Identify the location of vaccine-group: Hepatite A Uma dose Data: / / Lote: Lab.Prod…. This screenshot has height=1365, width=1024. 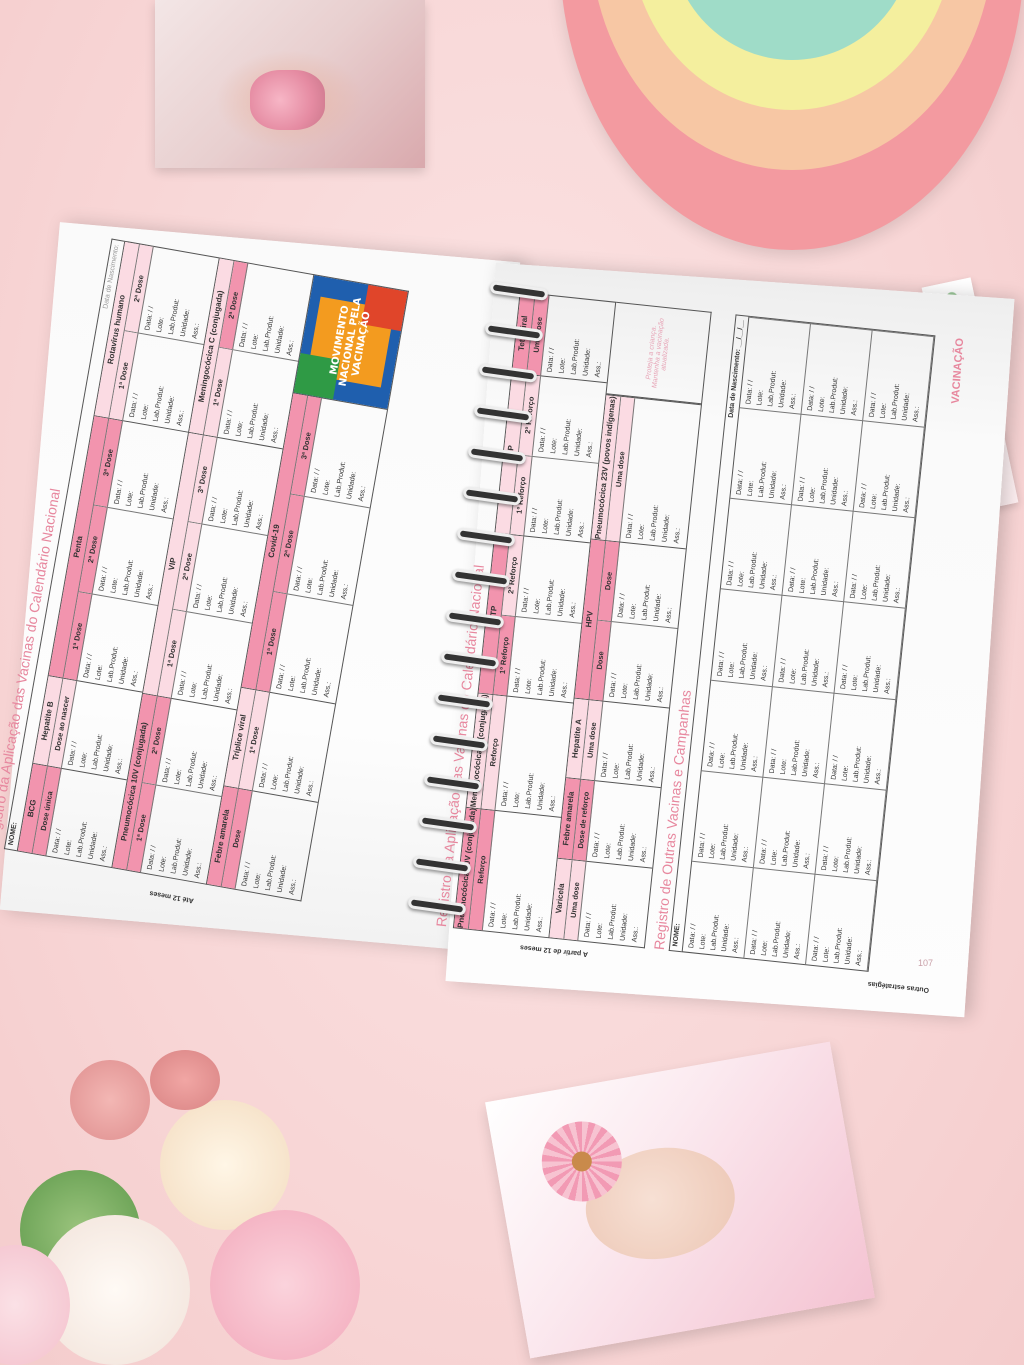
(618, 742).